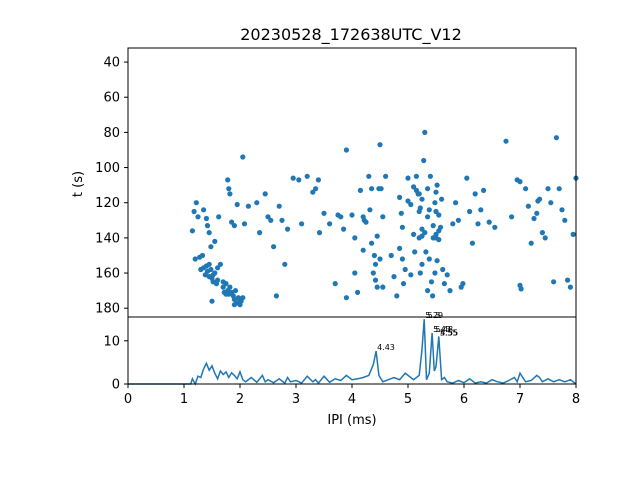 The image size is (640, 484). I want to click on peak-label: 5.29, so click(434, 315).